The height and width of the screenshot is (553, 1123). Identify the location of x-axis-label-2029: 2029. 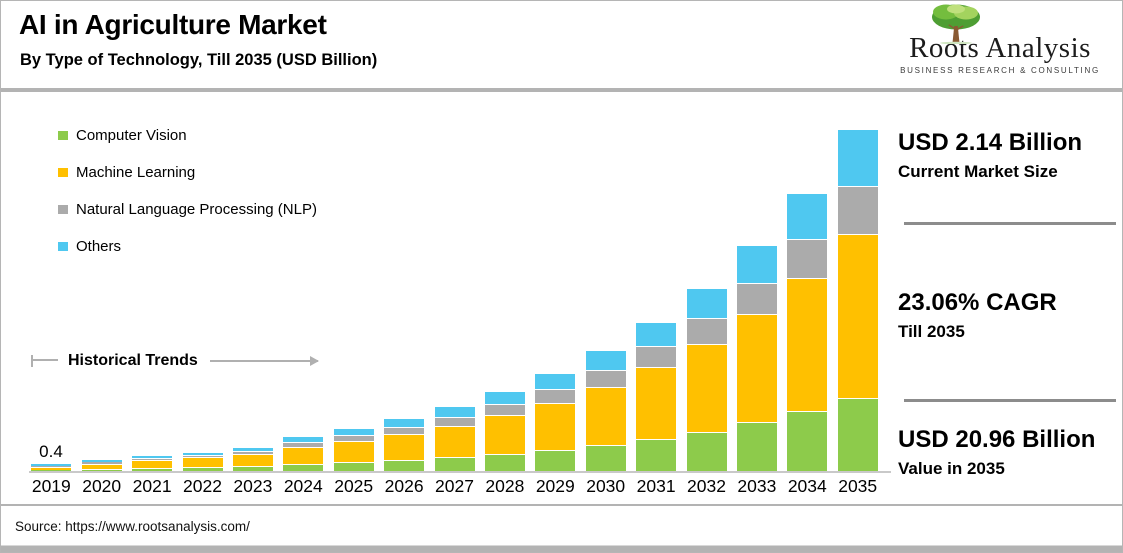
(555, 486).